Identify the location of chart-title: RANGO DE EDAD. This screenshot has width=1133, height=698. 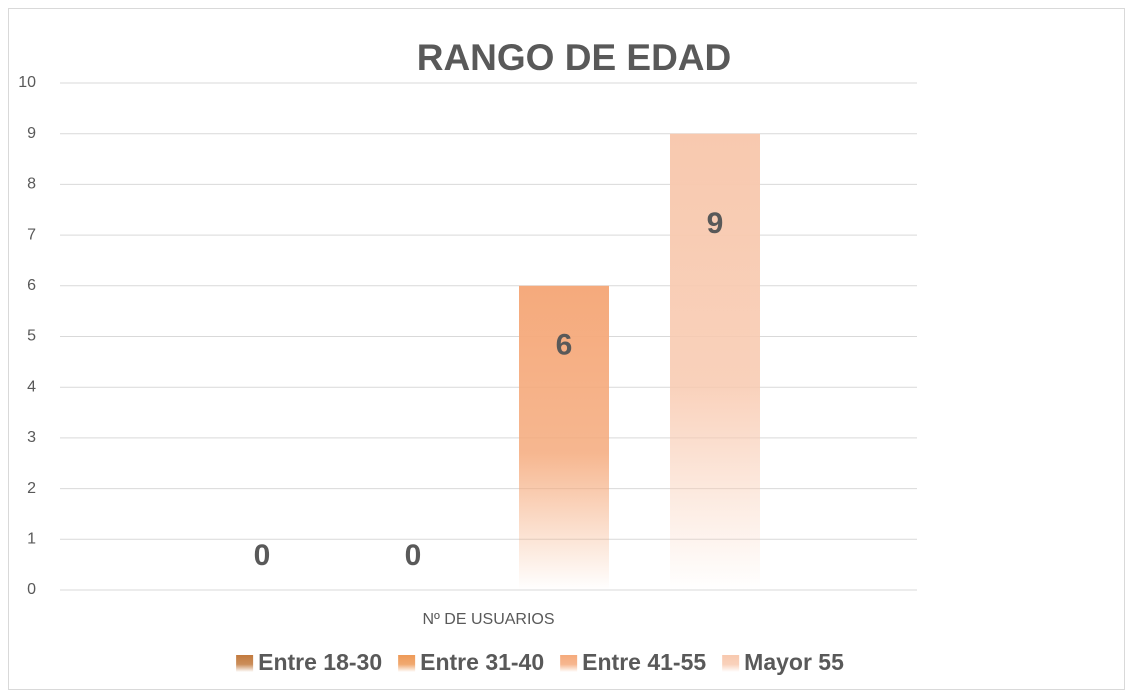
(574, 57).